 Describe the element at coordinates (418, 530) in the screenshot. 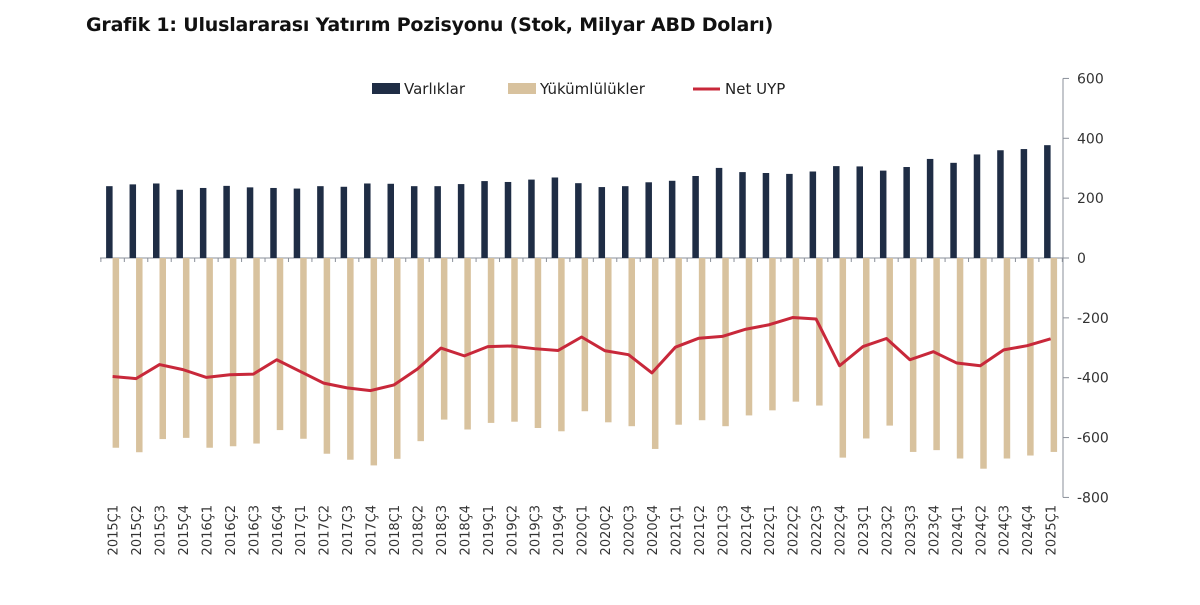

I see `x-tick-label: 2018Ç2` at that location.